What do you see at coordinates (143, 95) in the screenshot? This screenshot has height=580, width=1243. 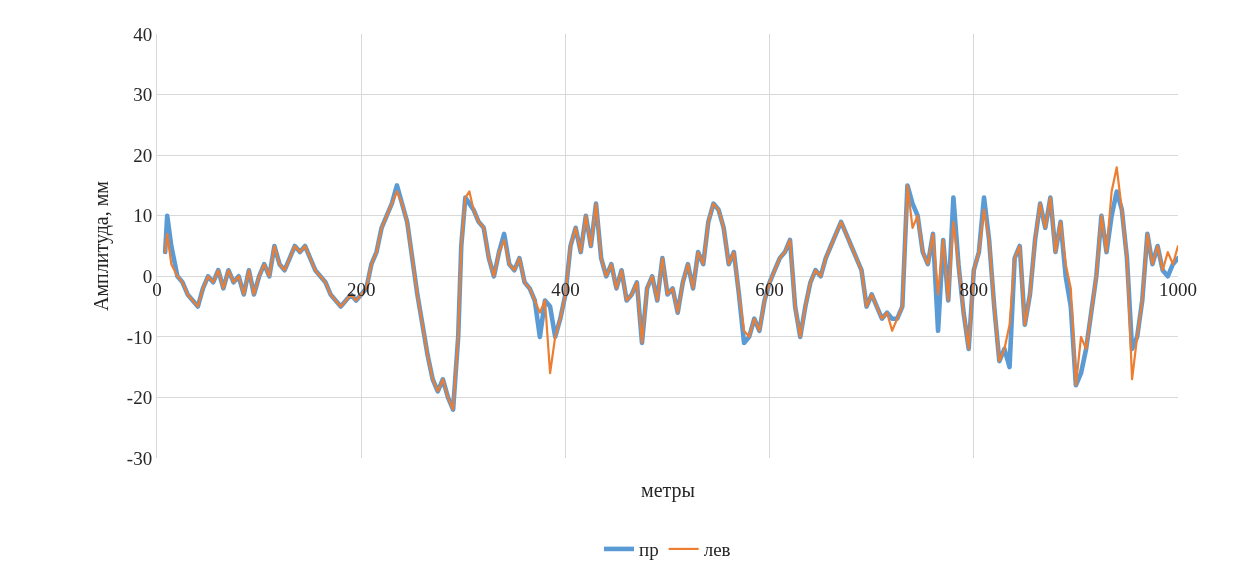 I see `y-tick-label: 30` at bounding box center [143, 95].